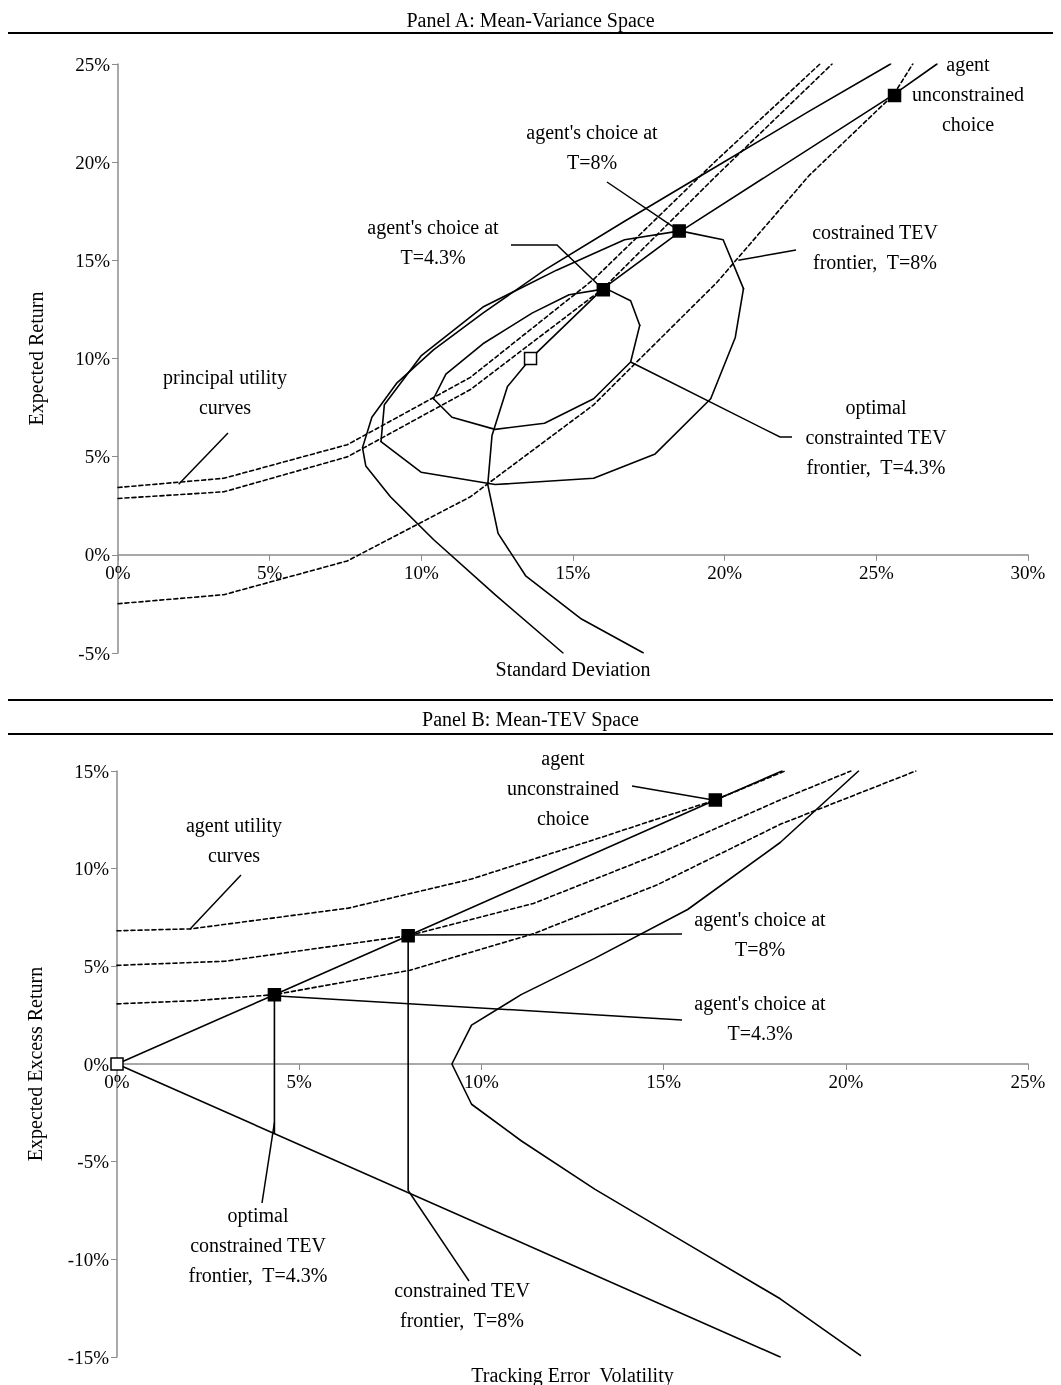  What do you see at coordinates (93, 64) in the screenshot?
I see `y-tick-label: 25%` at bounding box center [93, 64].